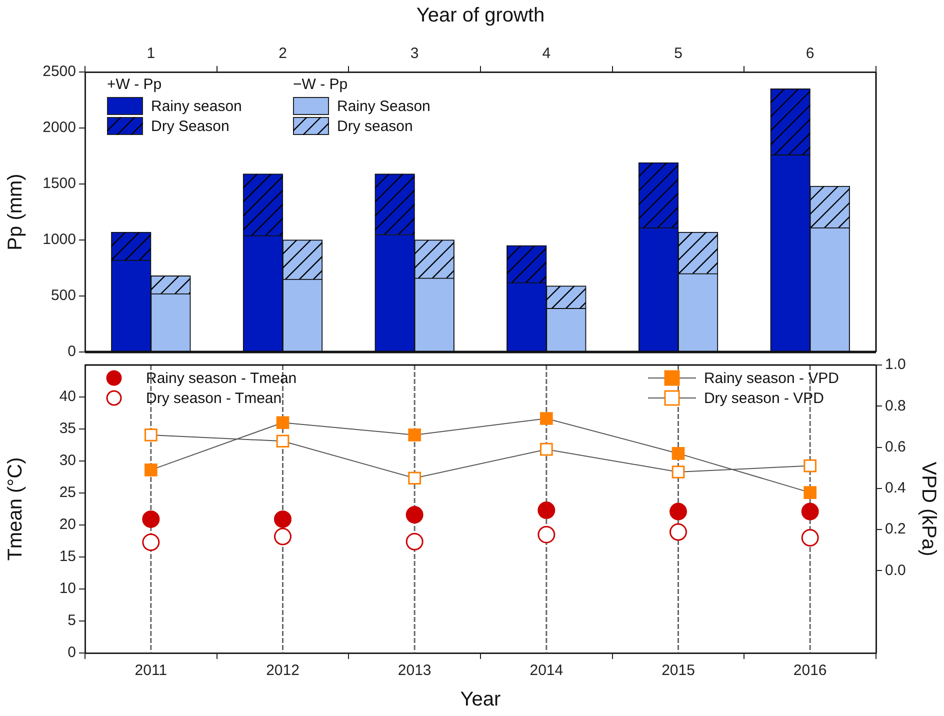  Describe the element at coordinates (67, 429) in the screenshot. I see `y-tick-label: 35` at that location.